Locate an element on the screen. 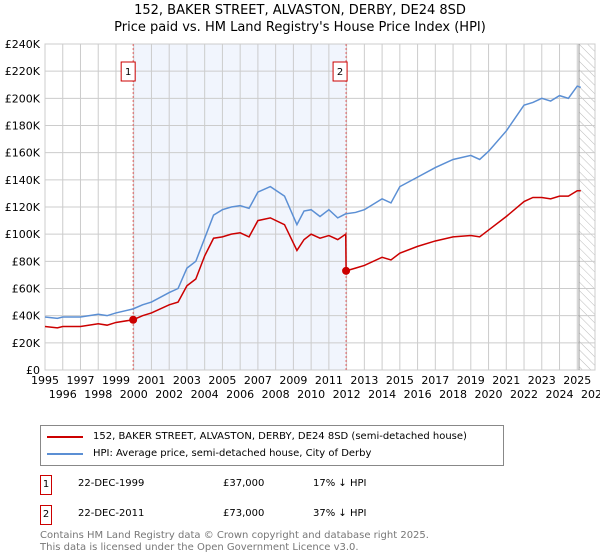 Image resolution: width=600 pixels, height=560 pixels. transaction-hpi: 37% ↓ HPI is located at coordinates (340, 513).